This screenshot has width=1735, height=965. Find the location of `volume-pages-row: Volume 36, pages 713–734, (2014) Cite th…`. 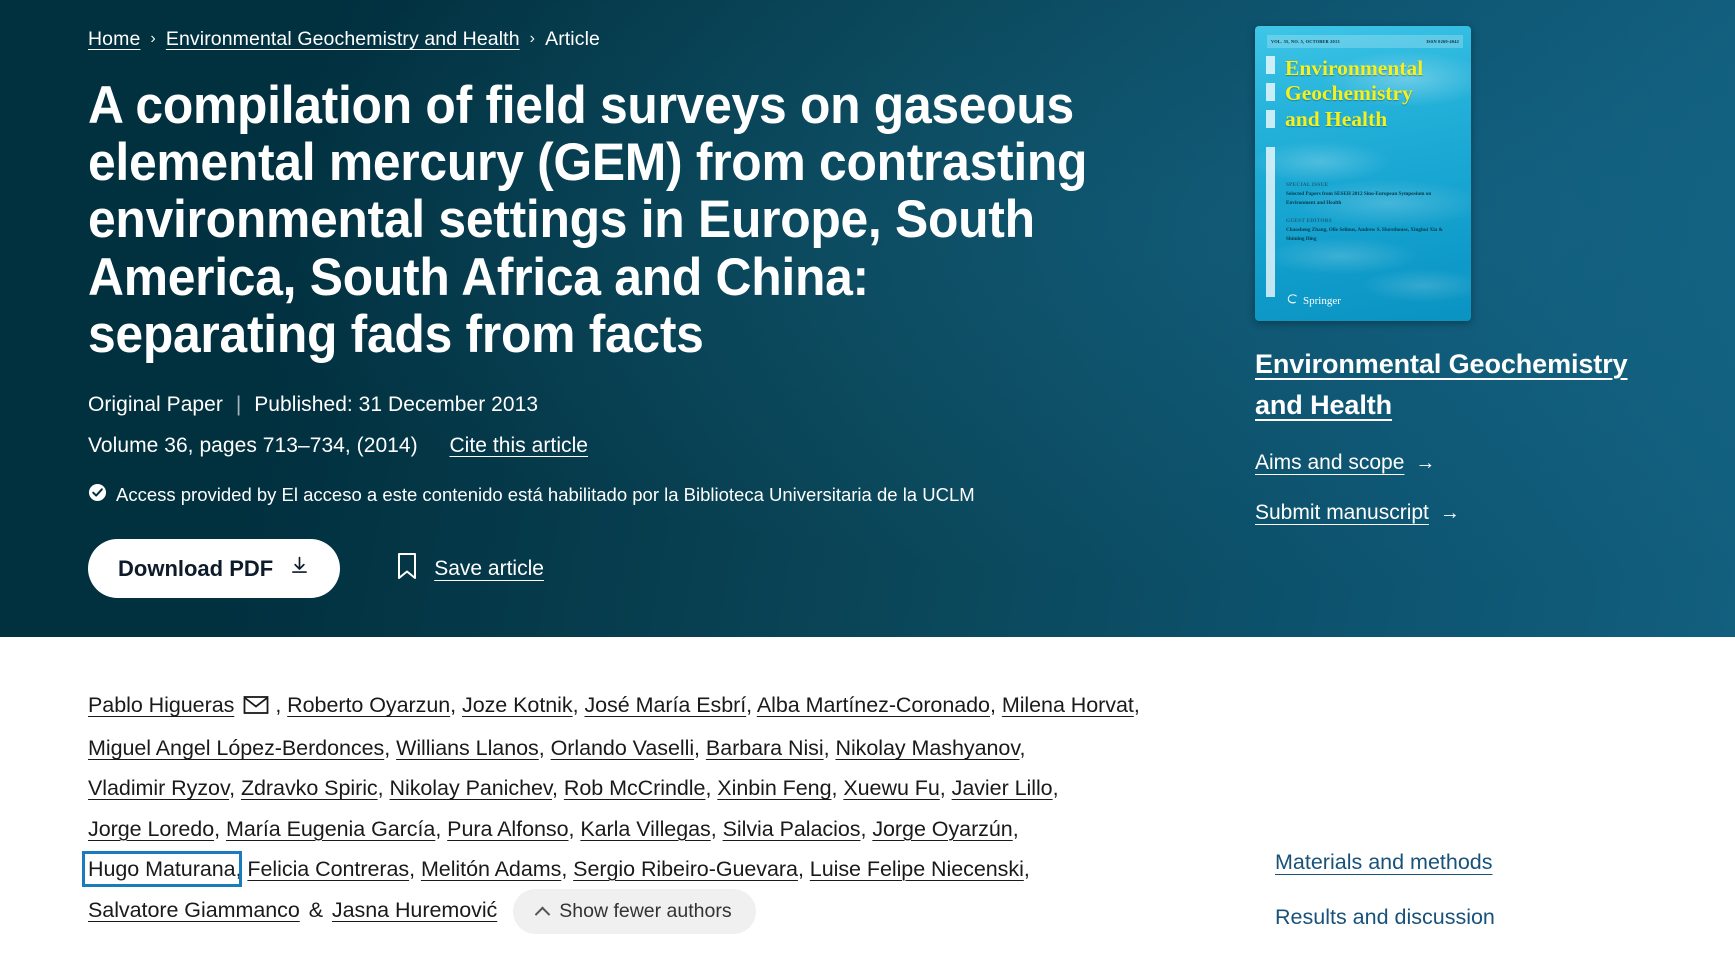

volume-pages-row: Volume 36, pages 713–734, (2014) Cite th… is located at coordinates (634, 446).